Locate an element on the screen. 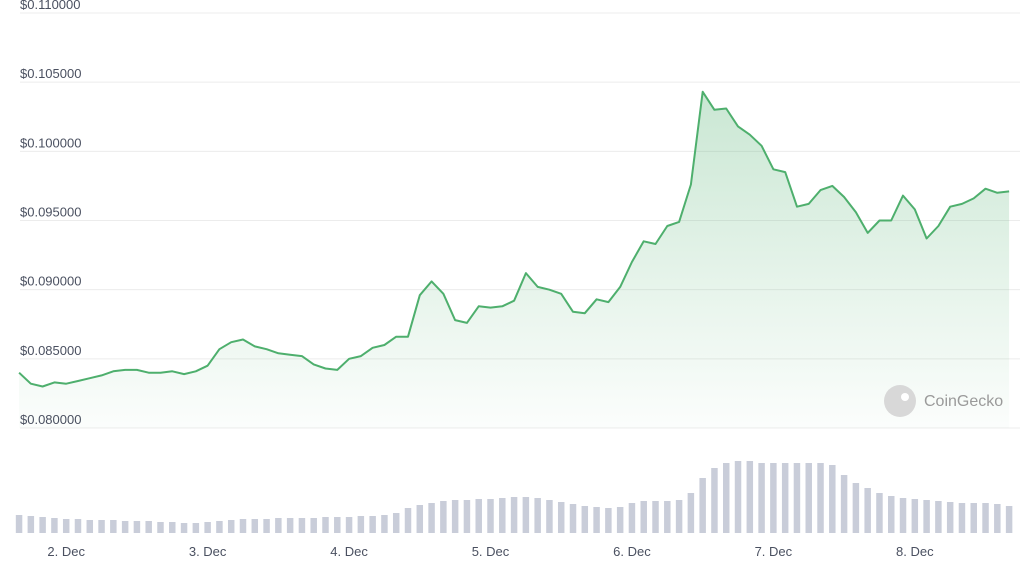 This screenshot has height=576, width=1024. watermark: CoinGecko is located at coordinates (943, 401).